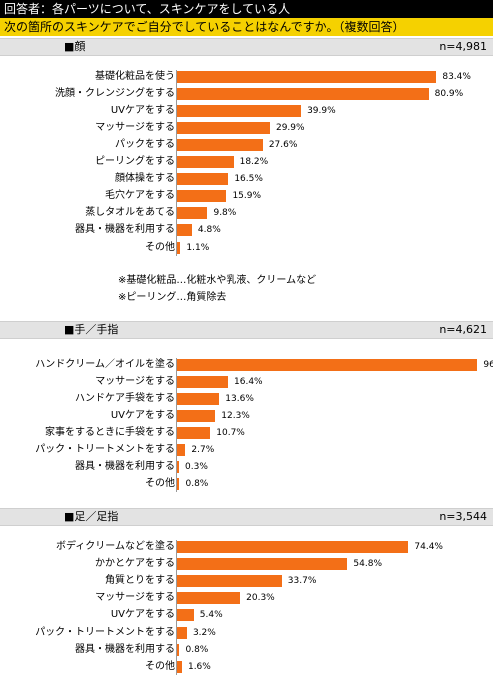  I want to click on bar-row: ハンドクリーム／オイルを塗る 96.6%, so click(246, 365).